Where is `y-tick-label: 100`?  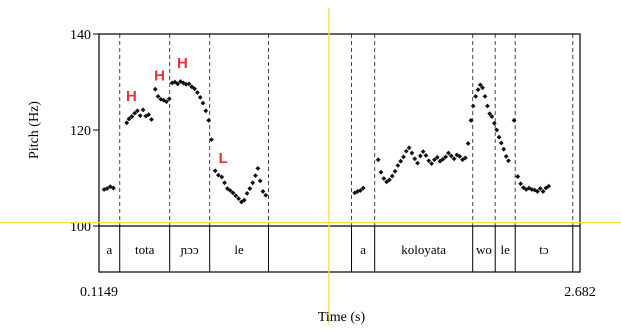
y-tick-label: 100 is located at coordinates (80, 227).